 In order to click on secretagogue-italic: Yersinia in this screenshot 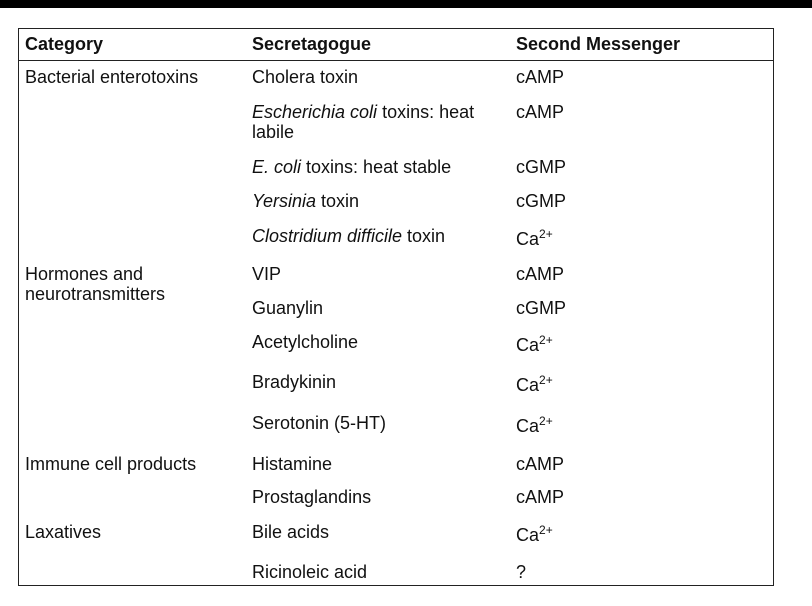, I will do `click(284, 201)`.